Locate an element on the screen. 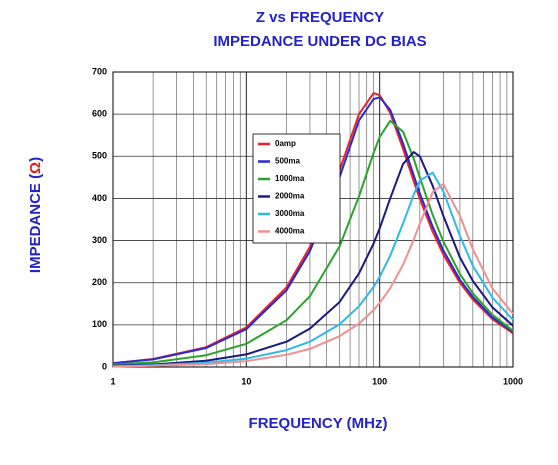 The height and width of the screenshot is (465, 558). x-tick-label: 1000 is located at coordinates (513, 381).